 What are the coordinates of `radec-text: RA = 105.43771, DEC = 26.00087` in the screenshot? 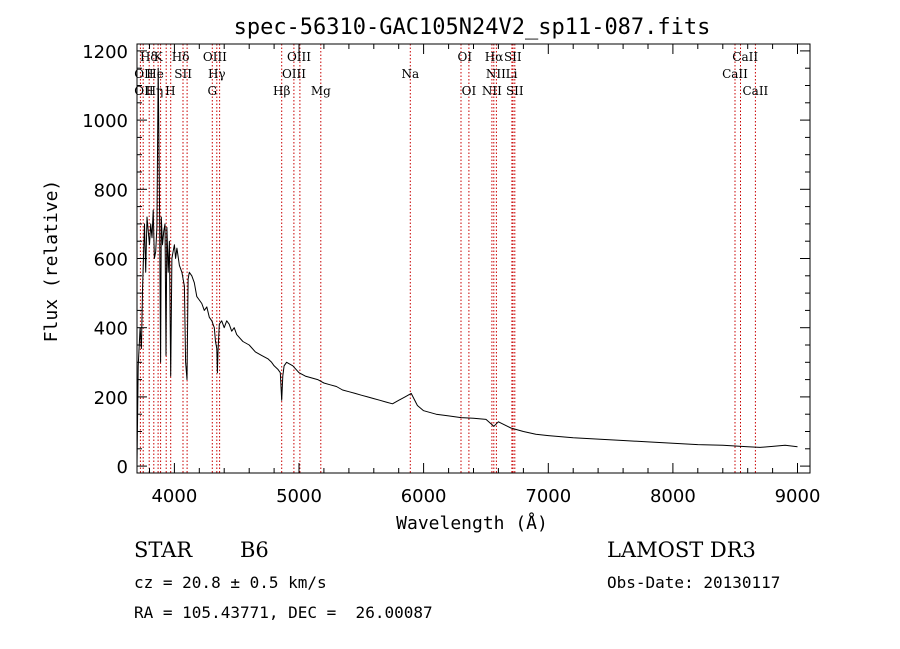 It's located at (283, 612).